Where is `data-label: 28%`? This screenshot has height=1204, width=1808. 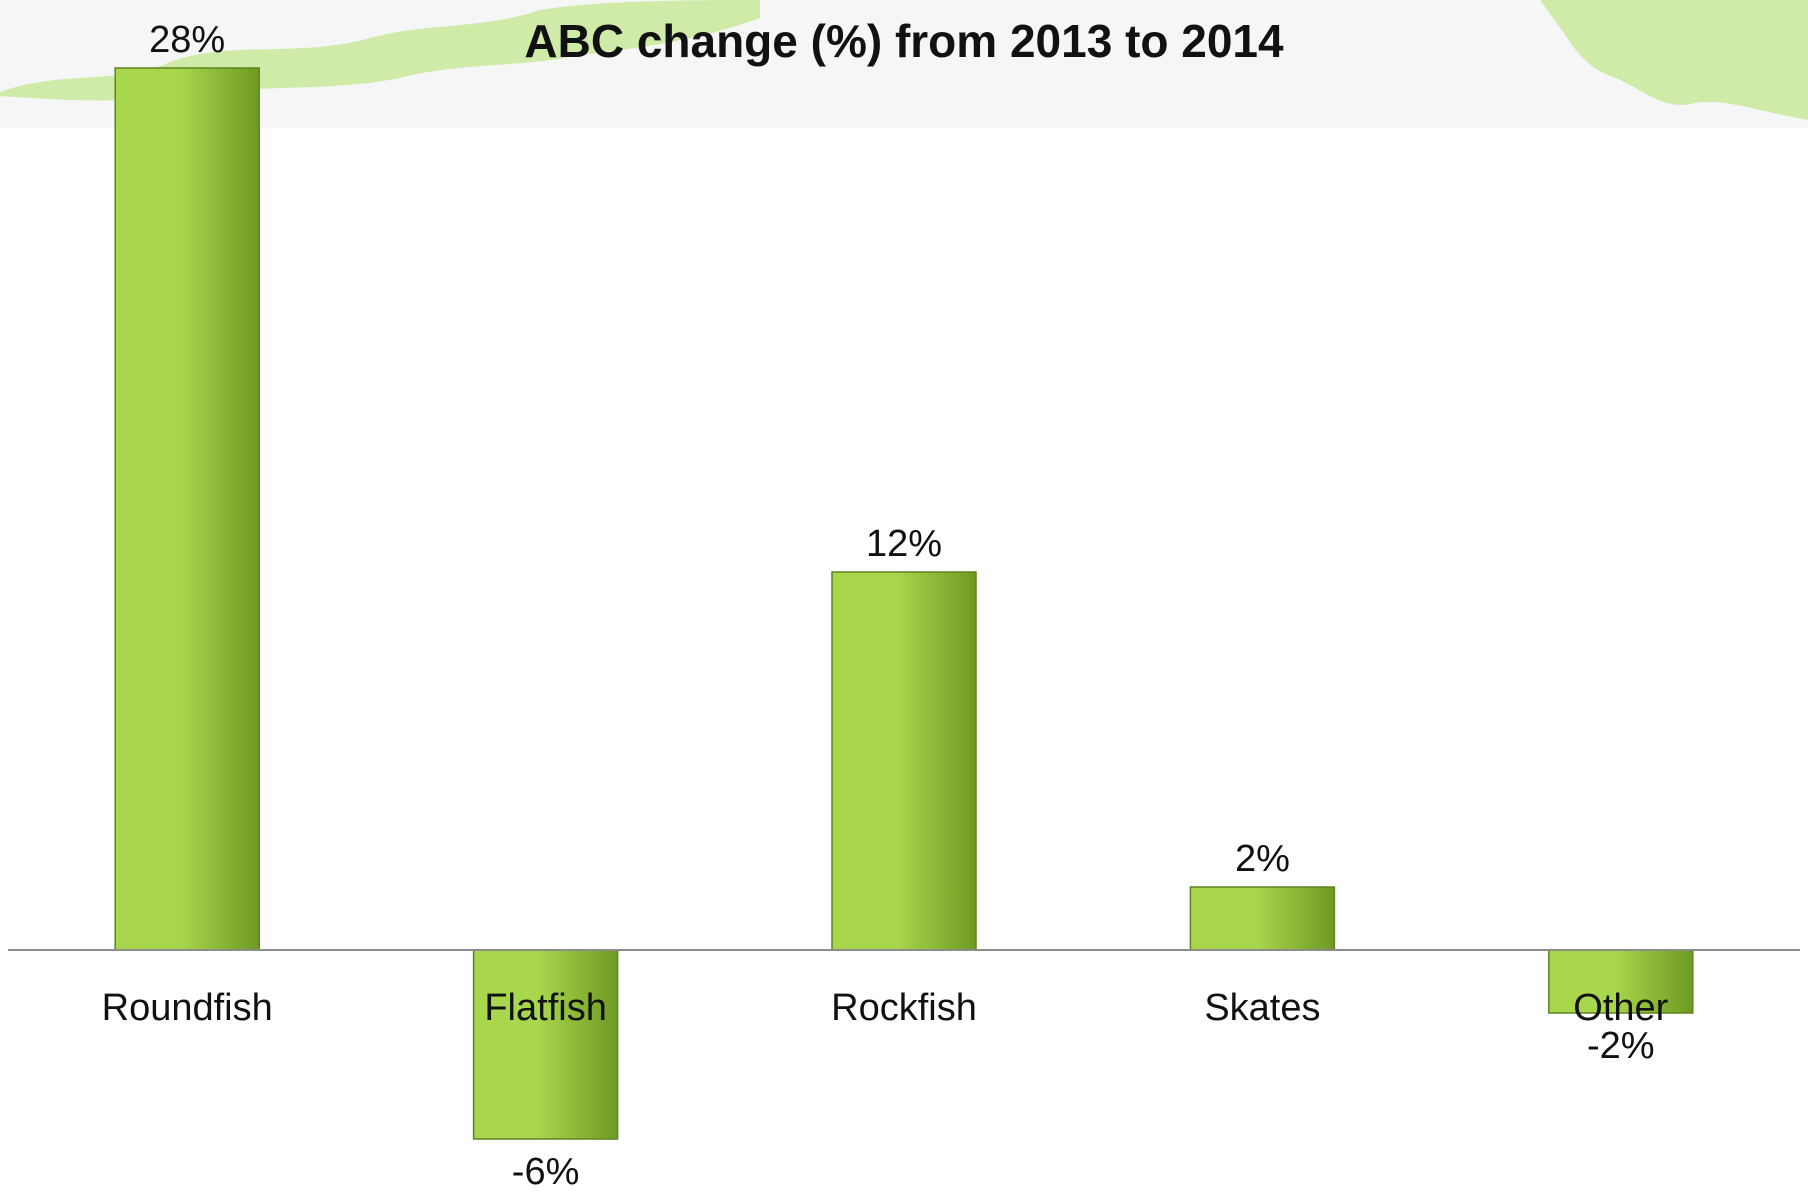 data-label: 28% is located at coordinates (187, 40).